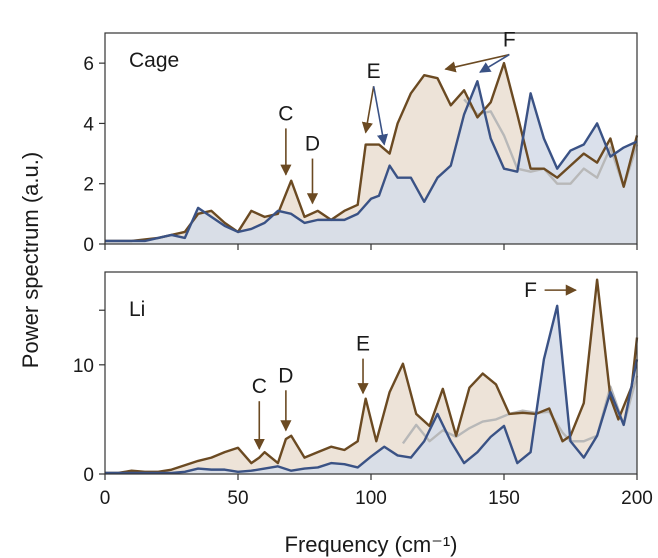 The width and height of the screenshot is (658, 558). What do you see at coordinates (88, 185) in the screenshot?
I see `y-tick-label: 2` at bounding box center [88, 185].